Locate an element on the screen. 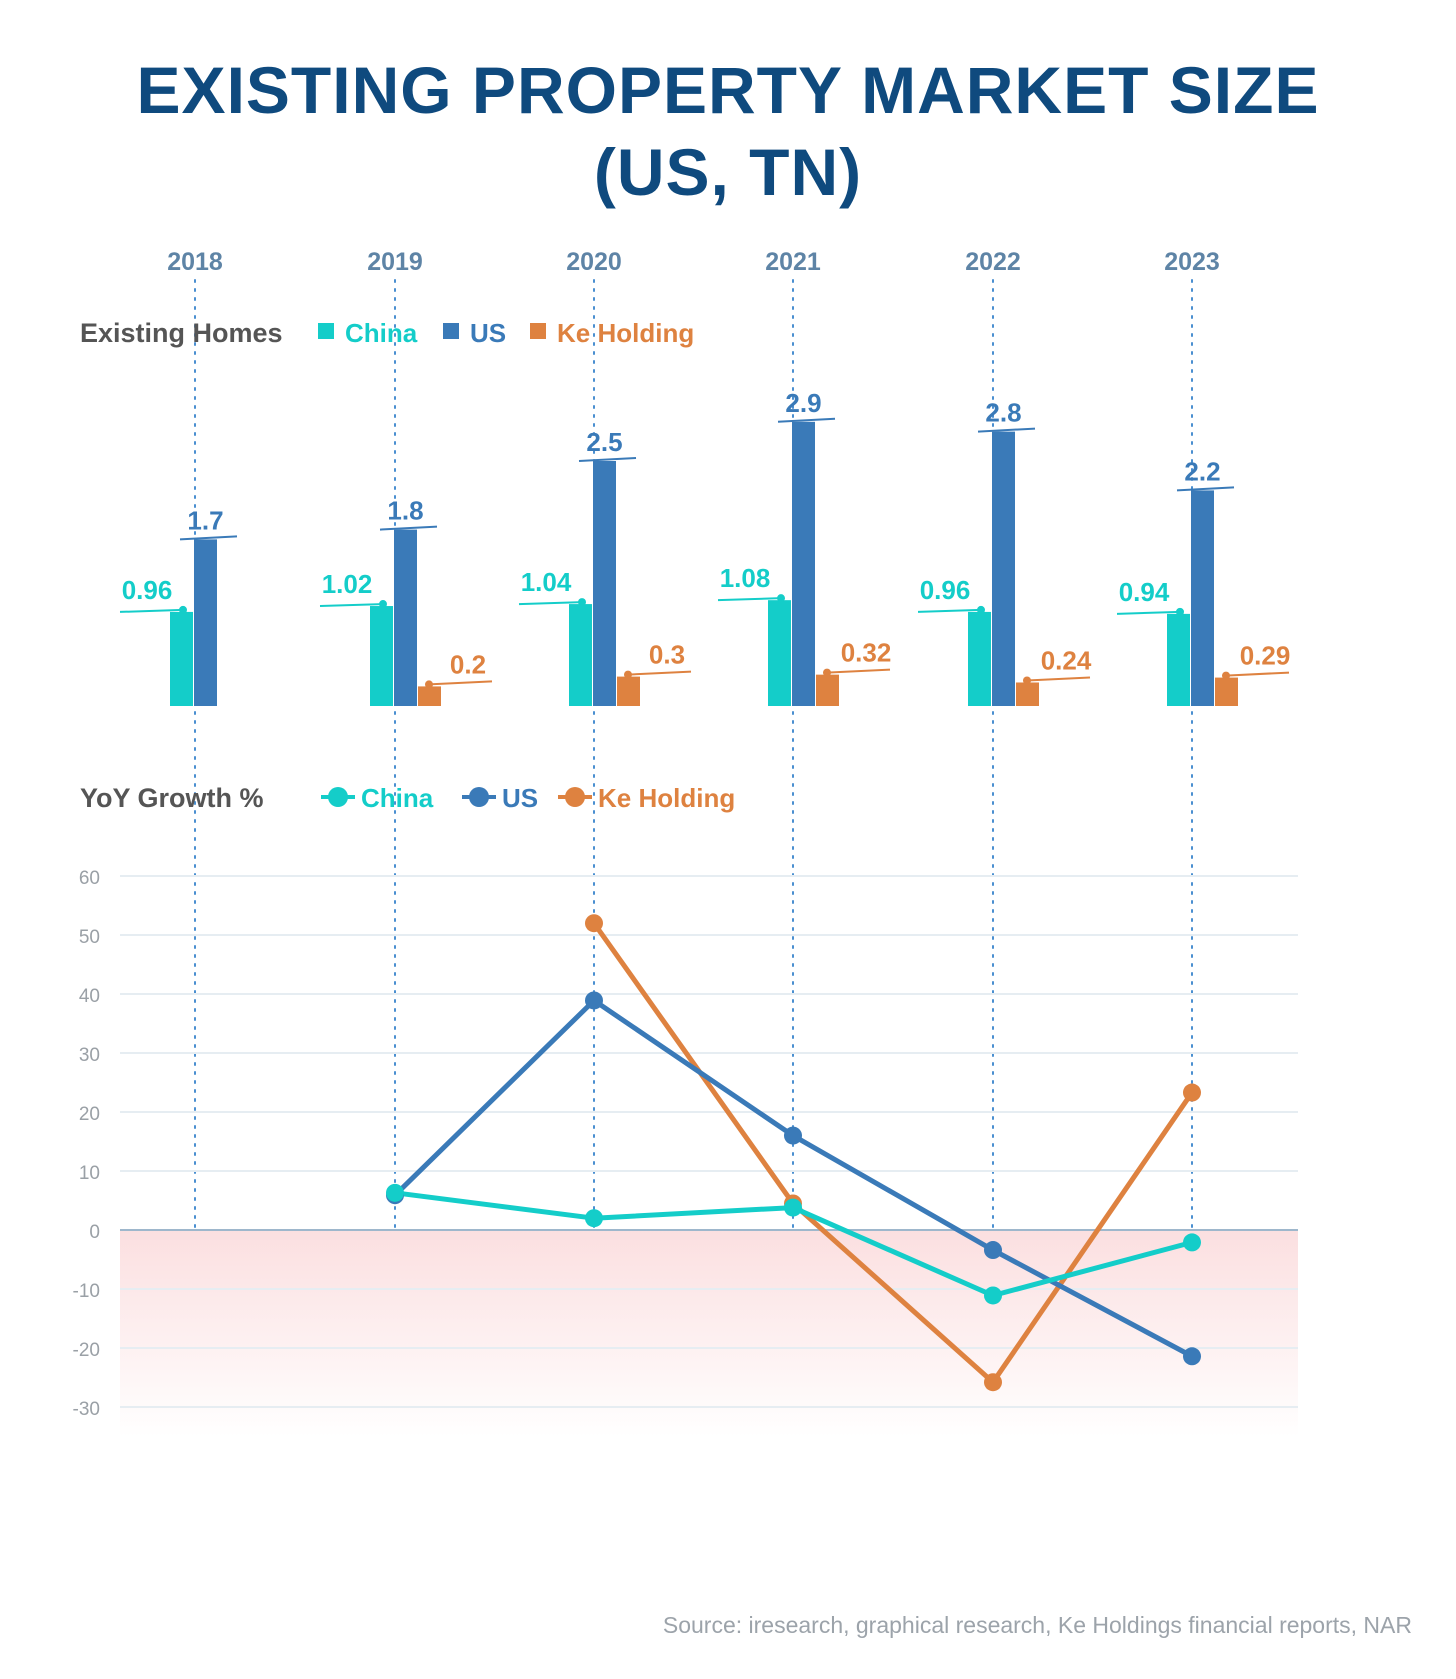  year-label-2021: 2021 is located at coordinates (793, 262).